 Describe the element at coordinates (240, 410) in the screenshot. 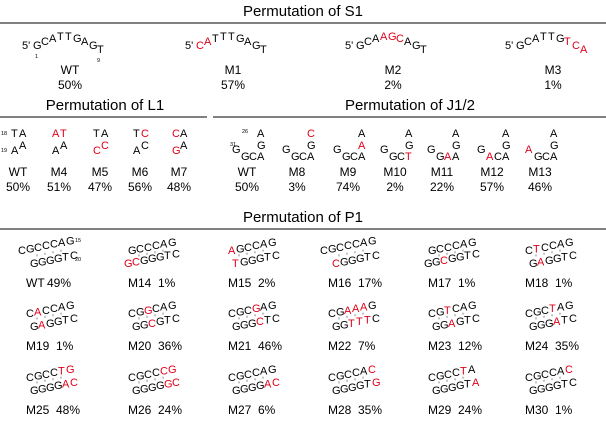

I see `variant-name: M27` at that location.